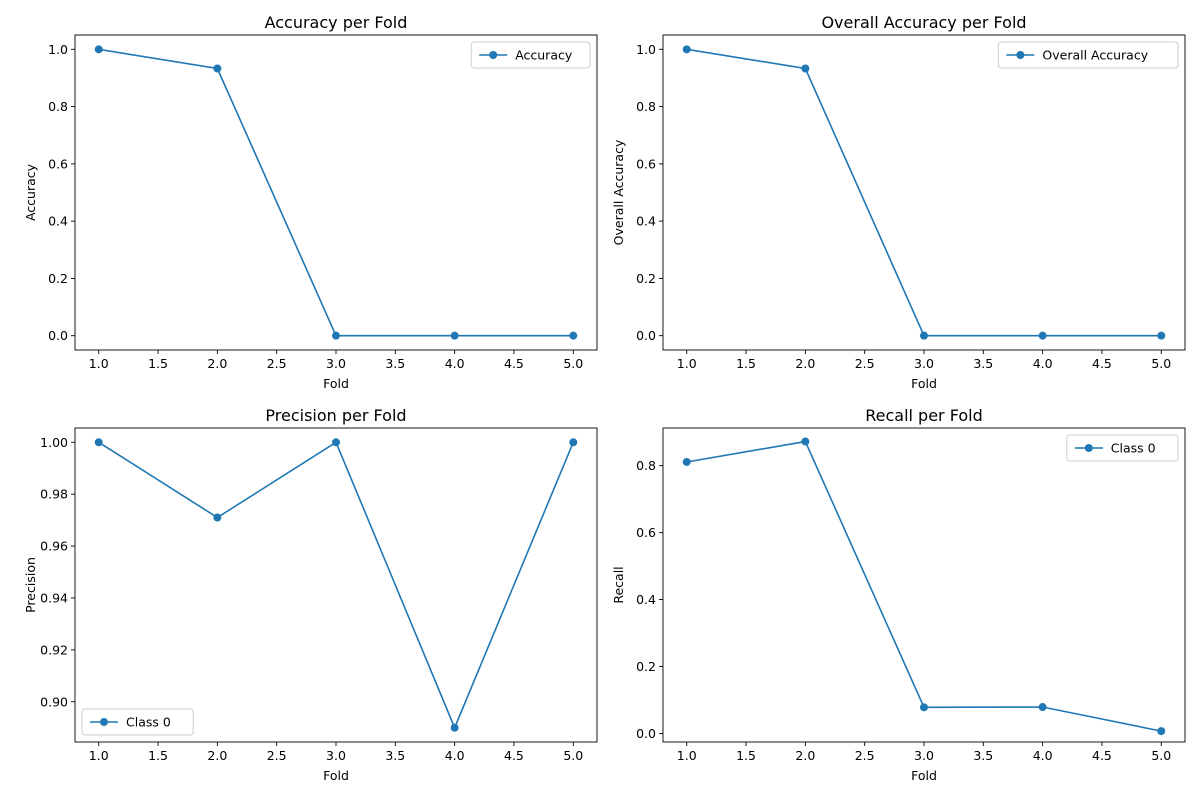  I want to click on y-tick-label: 0.98, so click(54, 494).